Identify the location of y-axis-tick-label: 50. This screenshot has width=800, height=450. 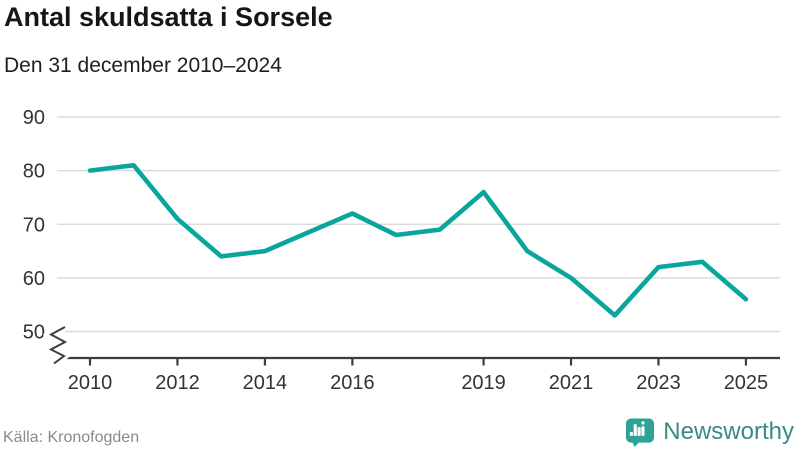
(34, 333).